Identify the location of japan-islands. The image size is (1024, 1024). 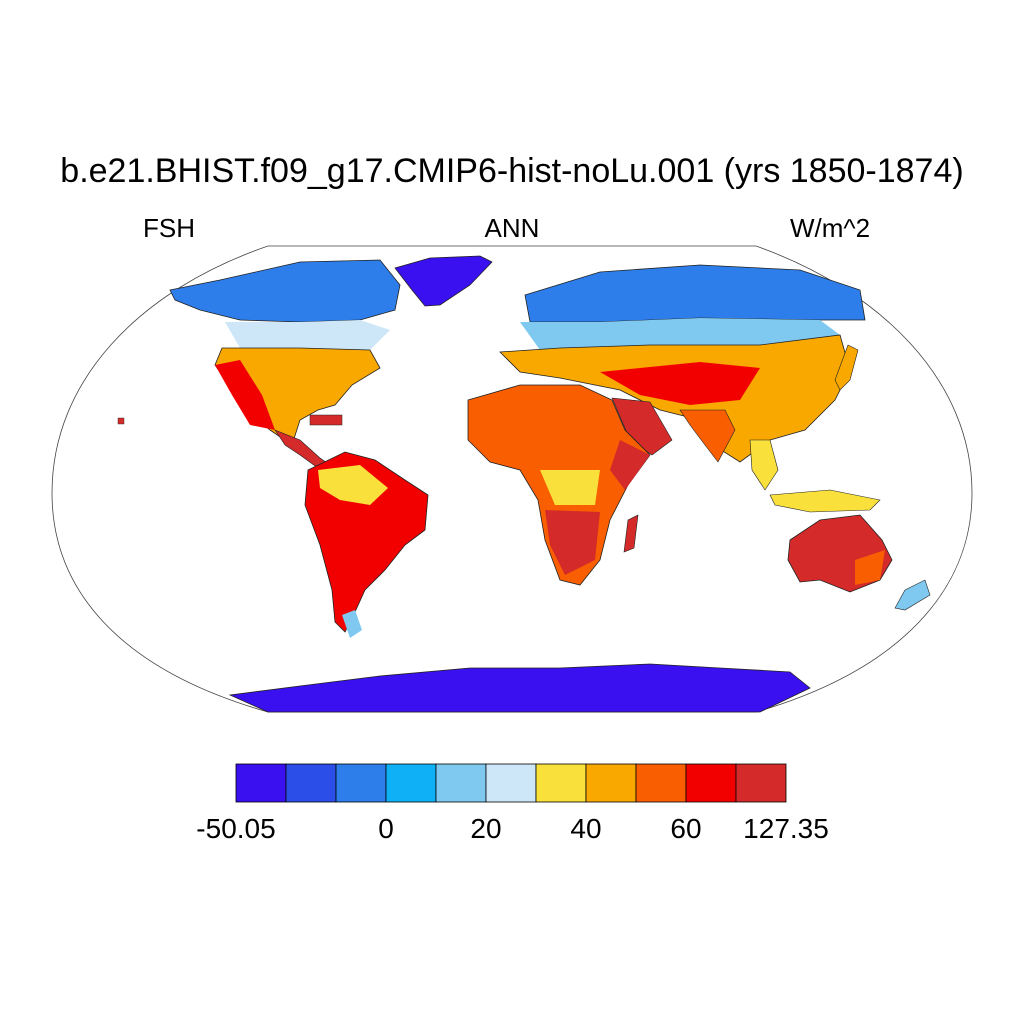
(846, 367).